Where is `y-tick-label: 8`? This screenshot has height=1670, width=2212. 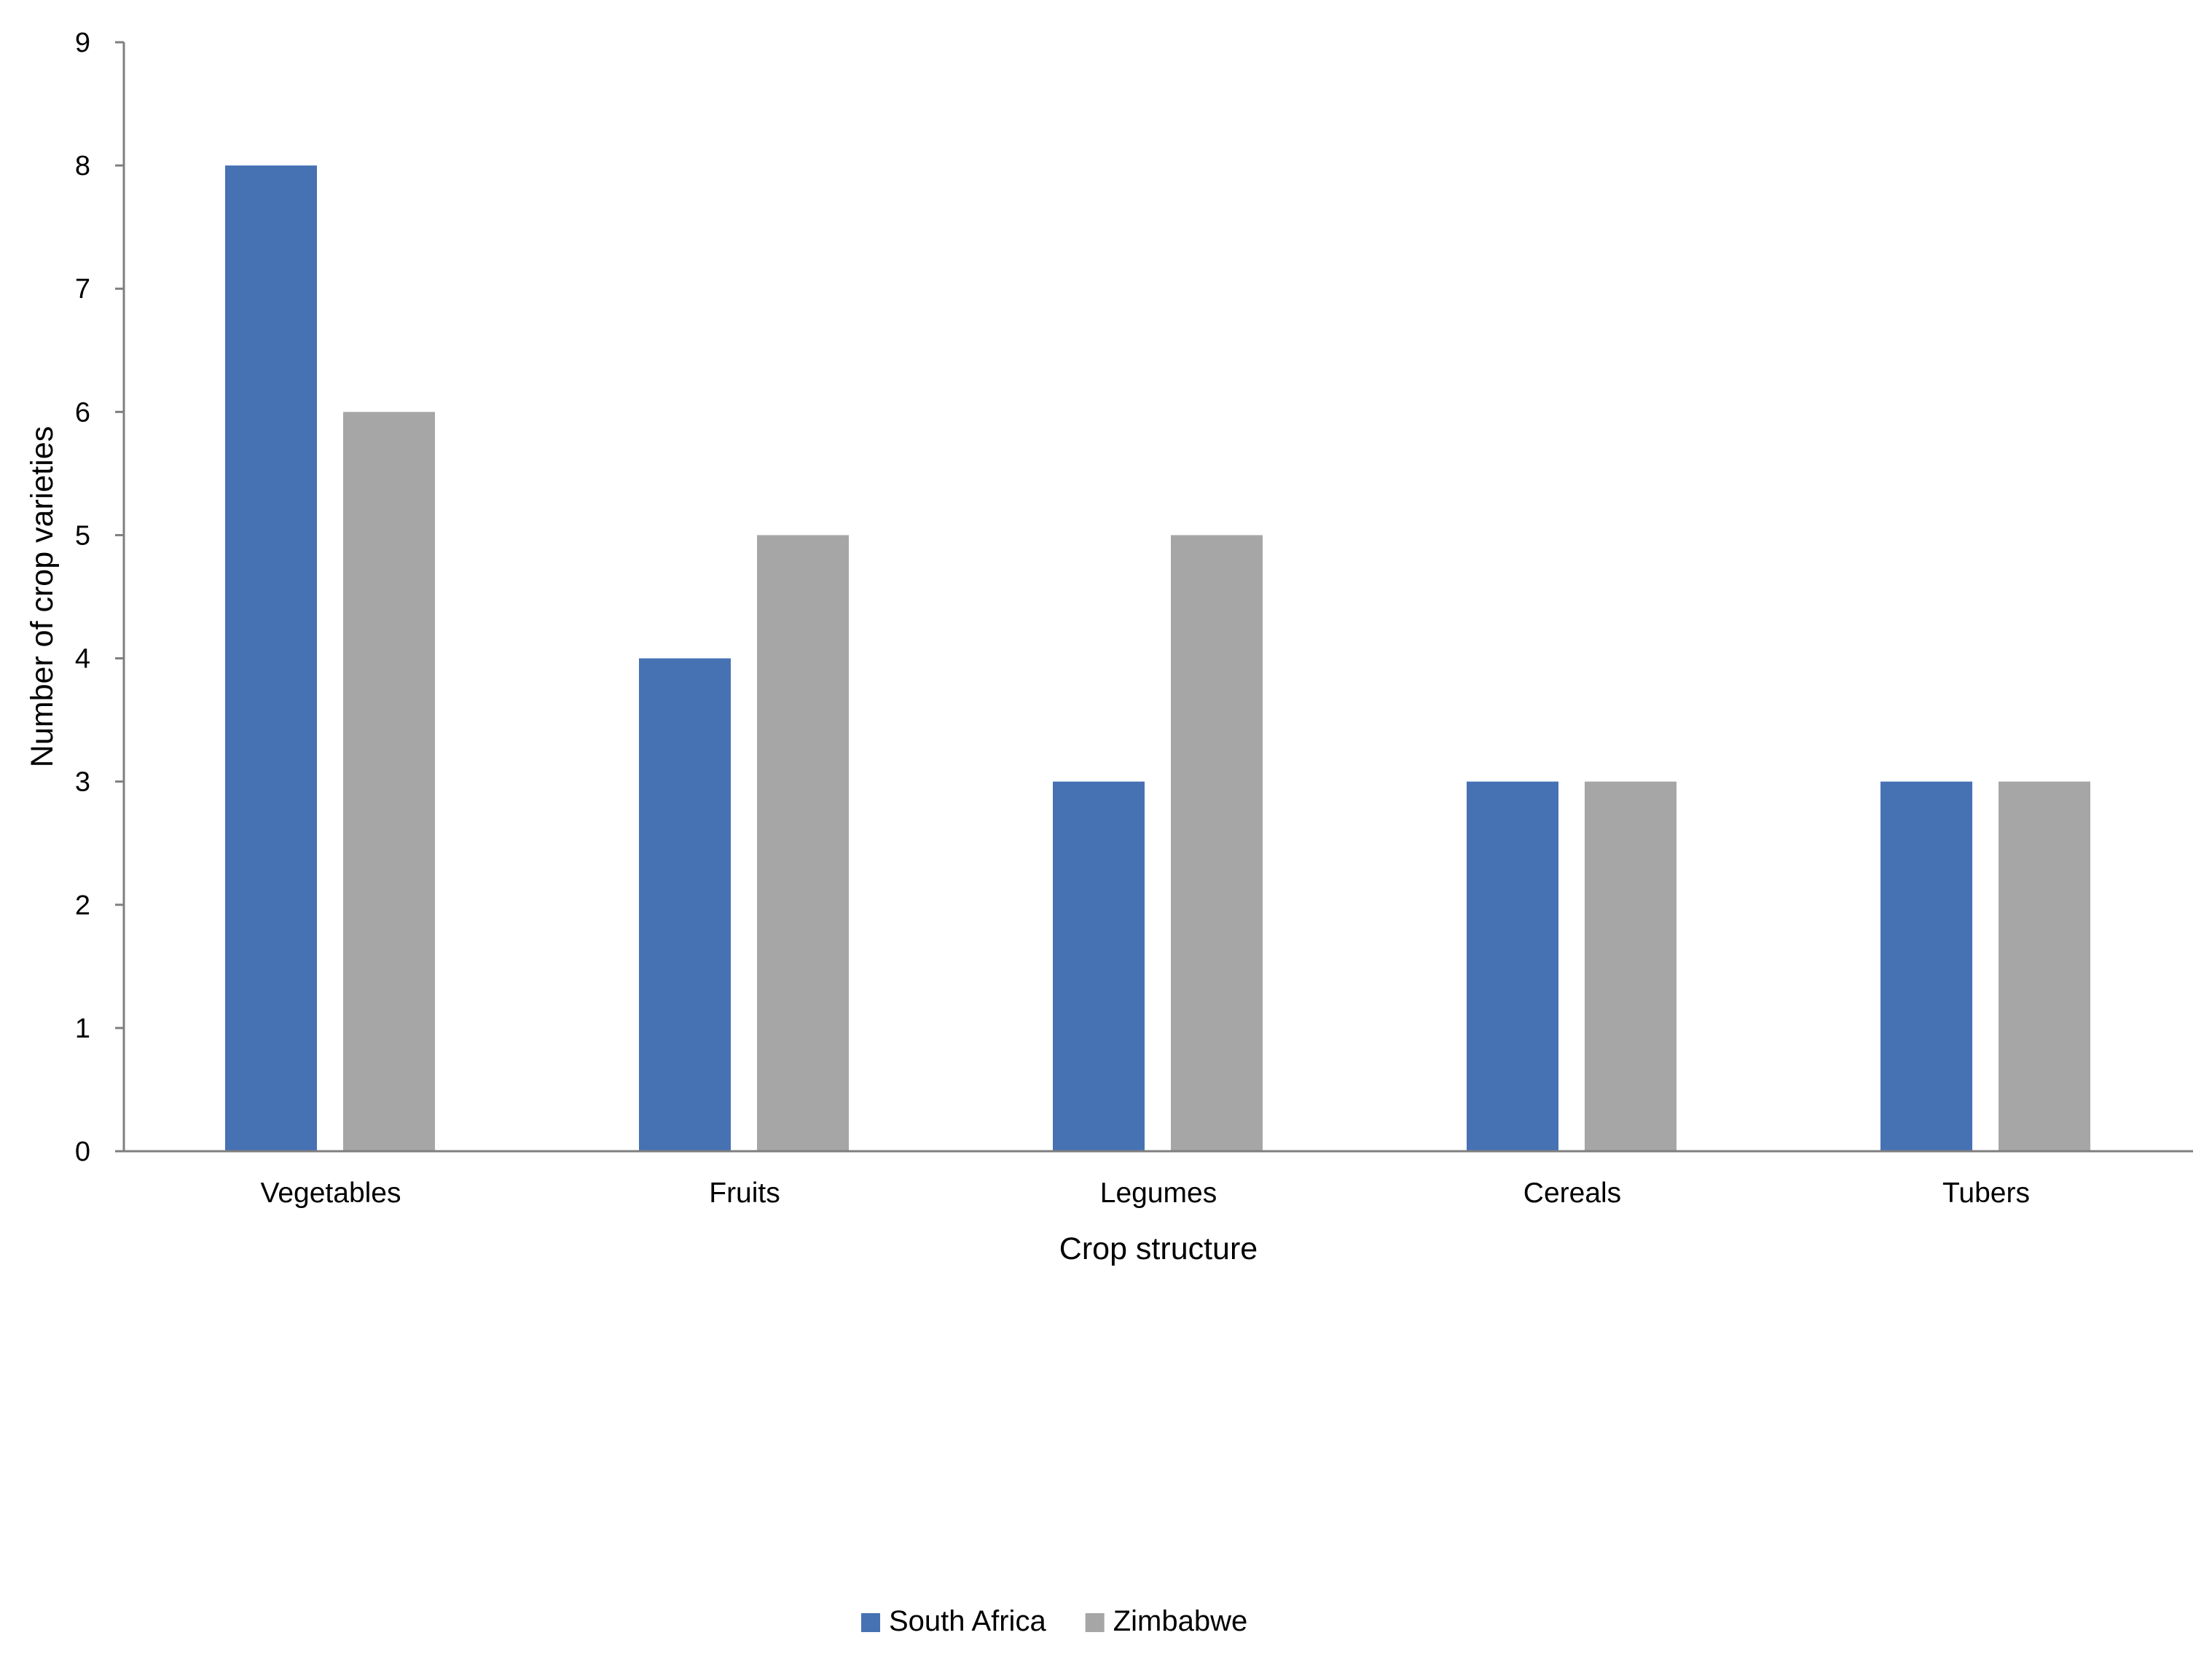
y-tick-label: 8 is located at coordinates (82, 166).